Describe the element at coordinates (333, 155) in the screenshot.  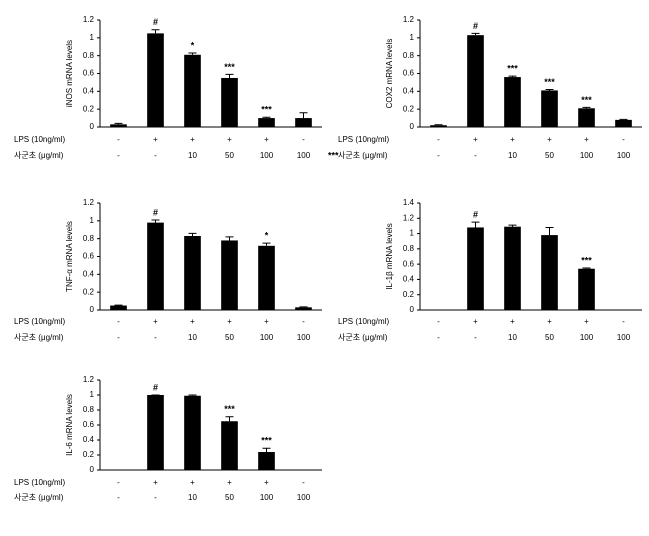
I see `note: ***` at that location.